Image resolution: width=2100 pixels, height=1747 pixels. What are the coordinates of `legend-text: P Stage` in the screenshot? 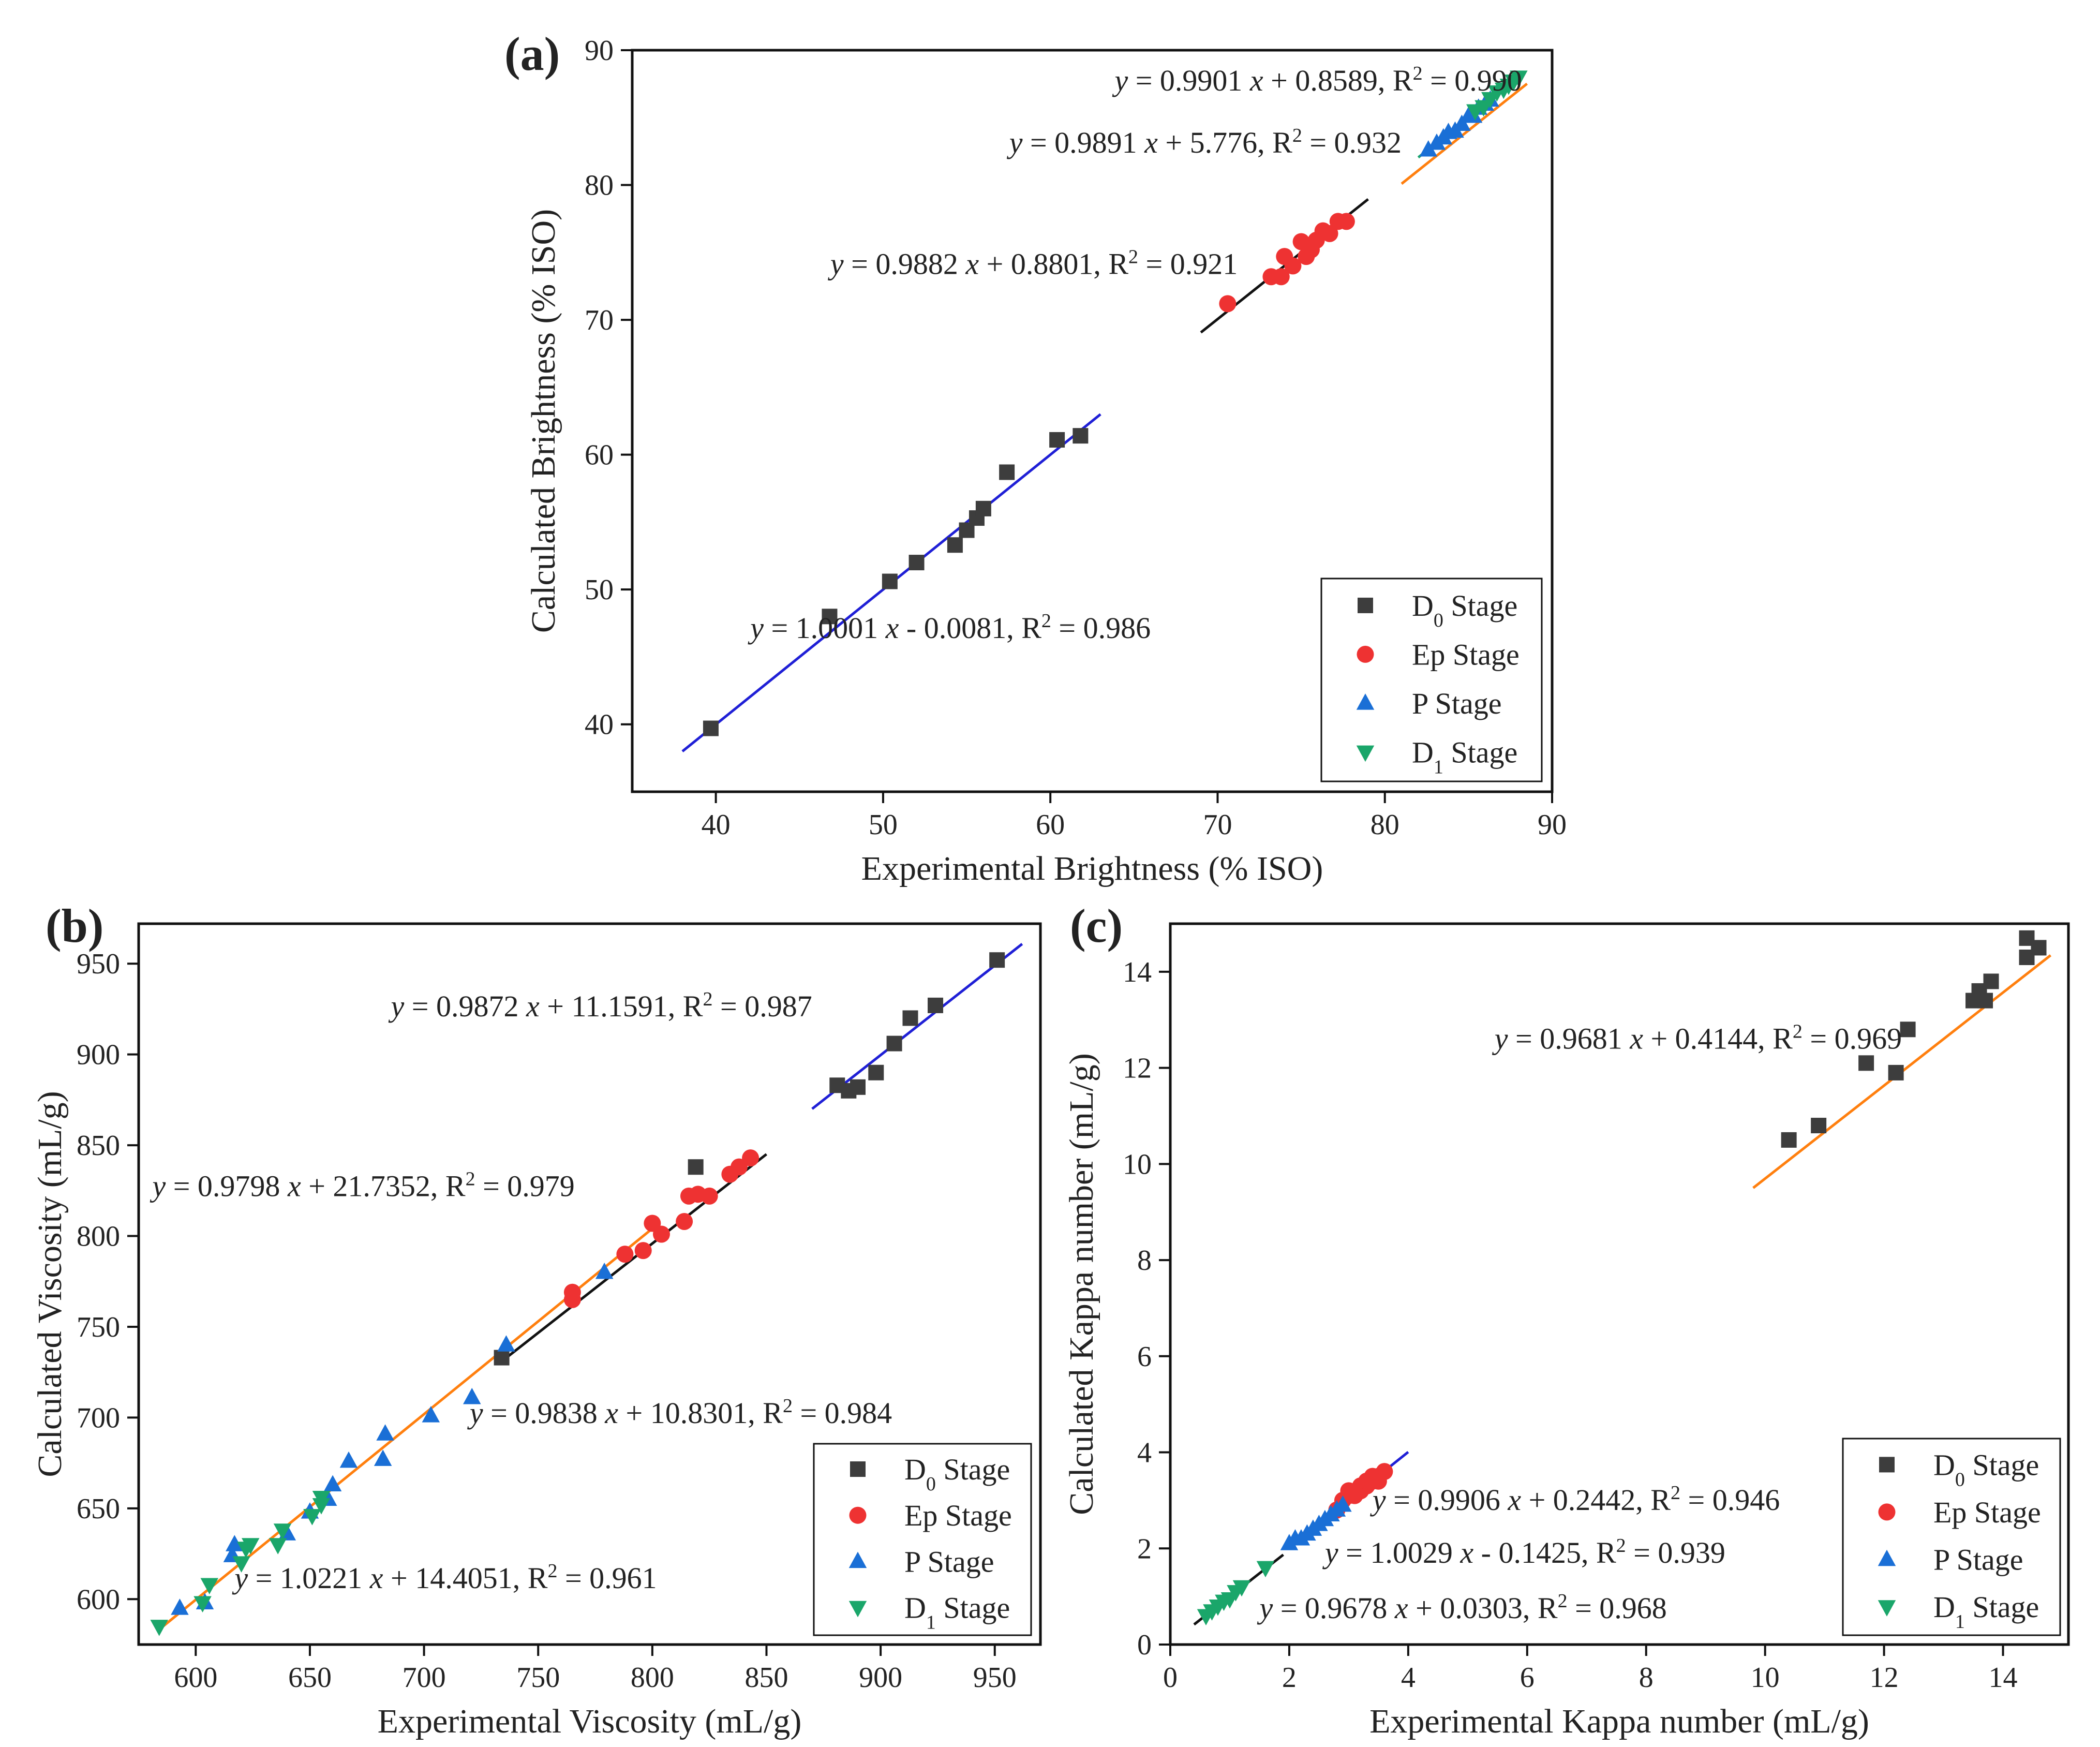 It's located at (949, 1562).